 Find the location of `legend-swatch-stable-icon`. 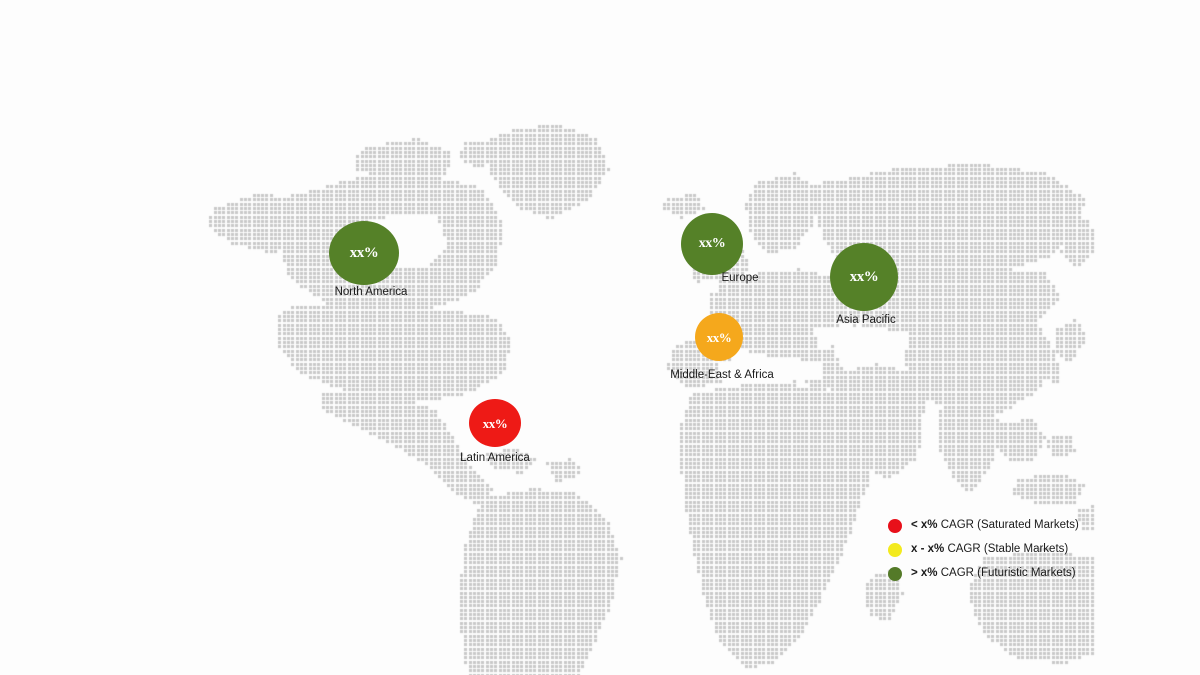

legend-swatch-stable-icon is located at coordinates (895, 549).